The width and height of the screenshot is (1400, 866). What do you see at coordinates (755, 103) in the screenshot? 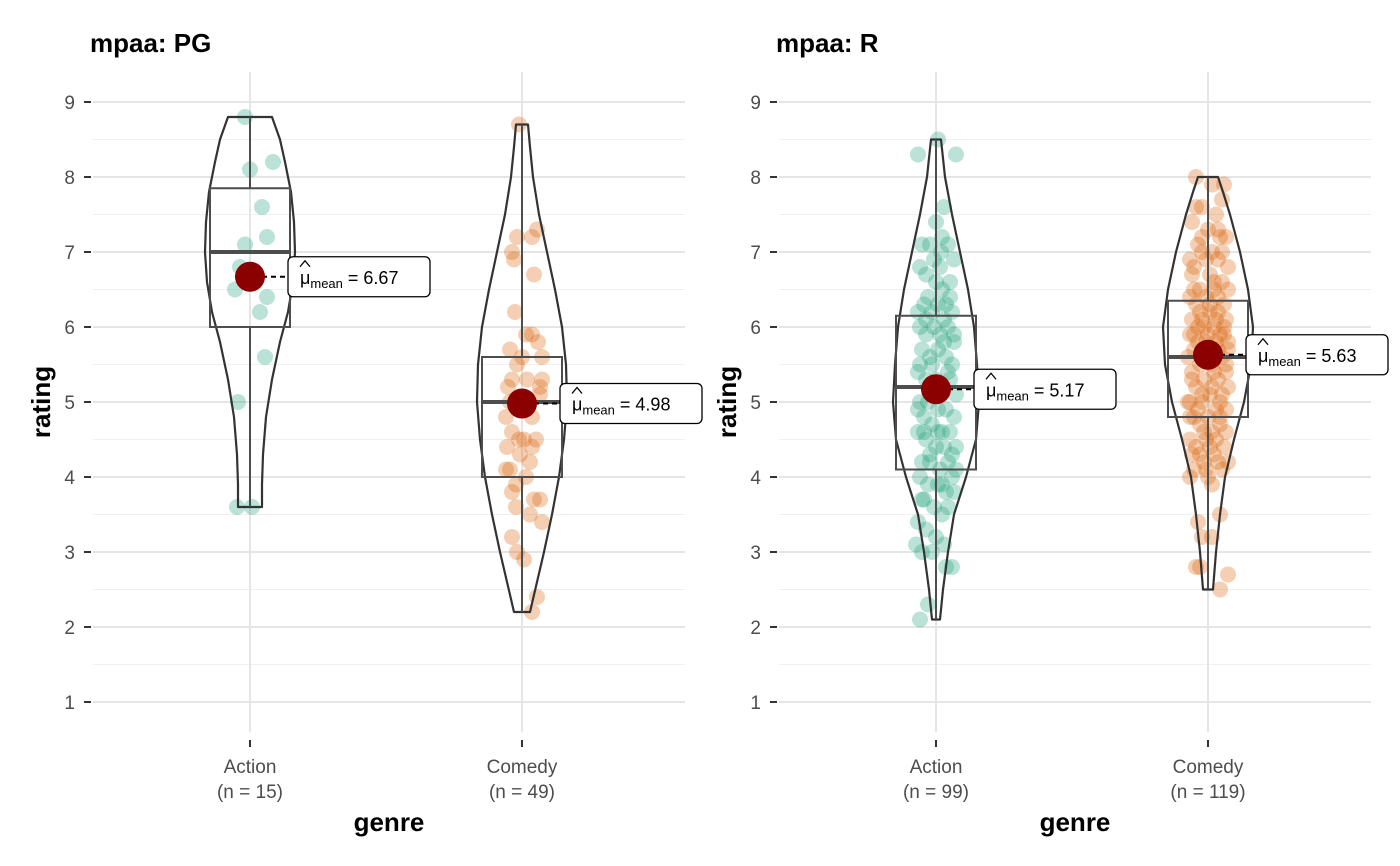
I see `y-tick-label: 9` at bounding box center [755, 103].